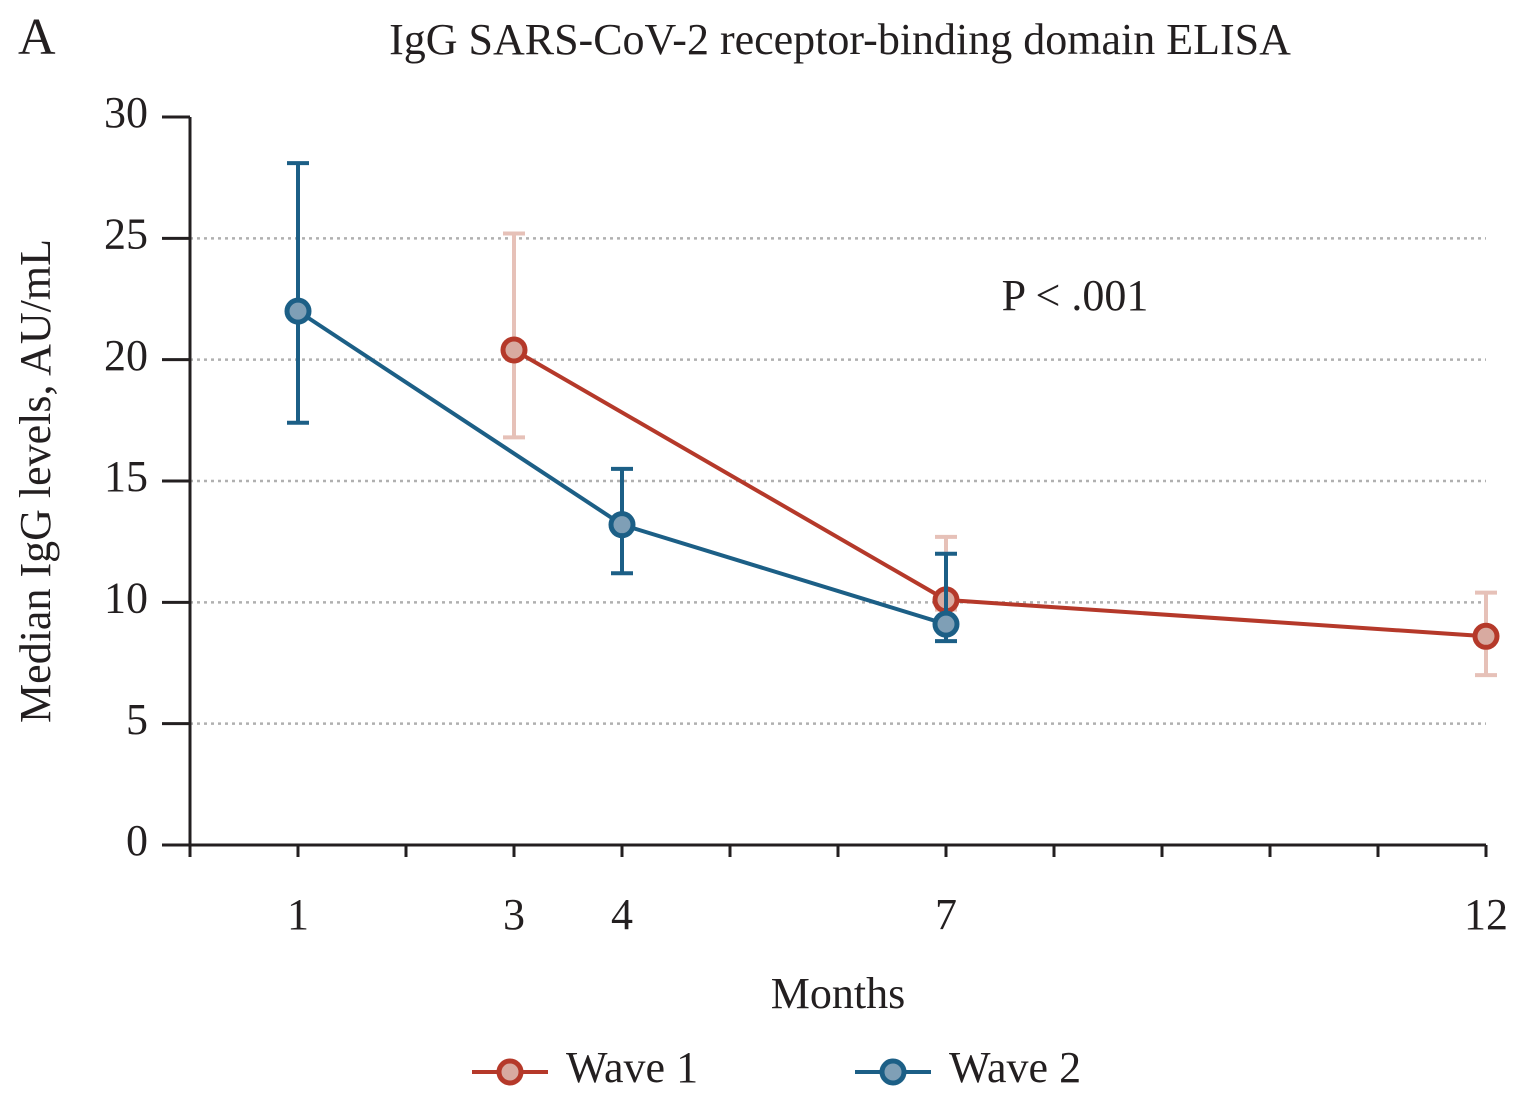 The image size is (1519, 1095). I want to click on y-tick-label: 30, so click(126, 112).